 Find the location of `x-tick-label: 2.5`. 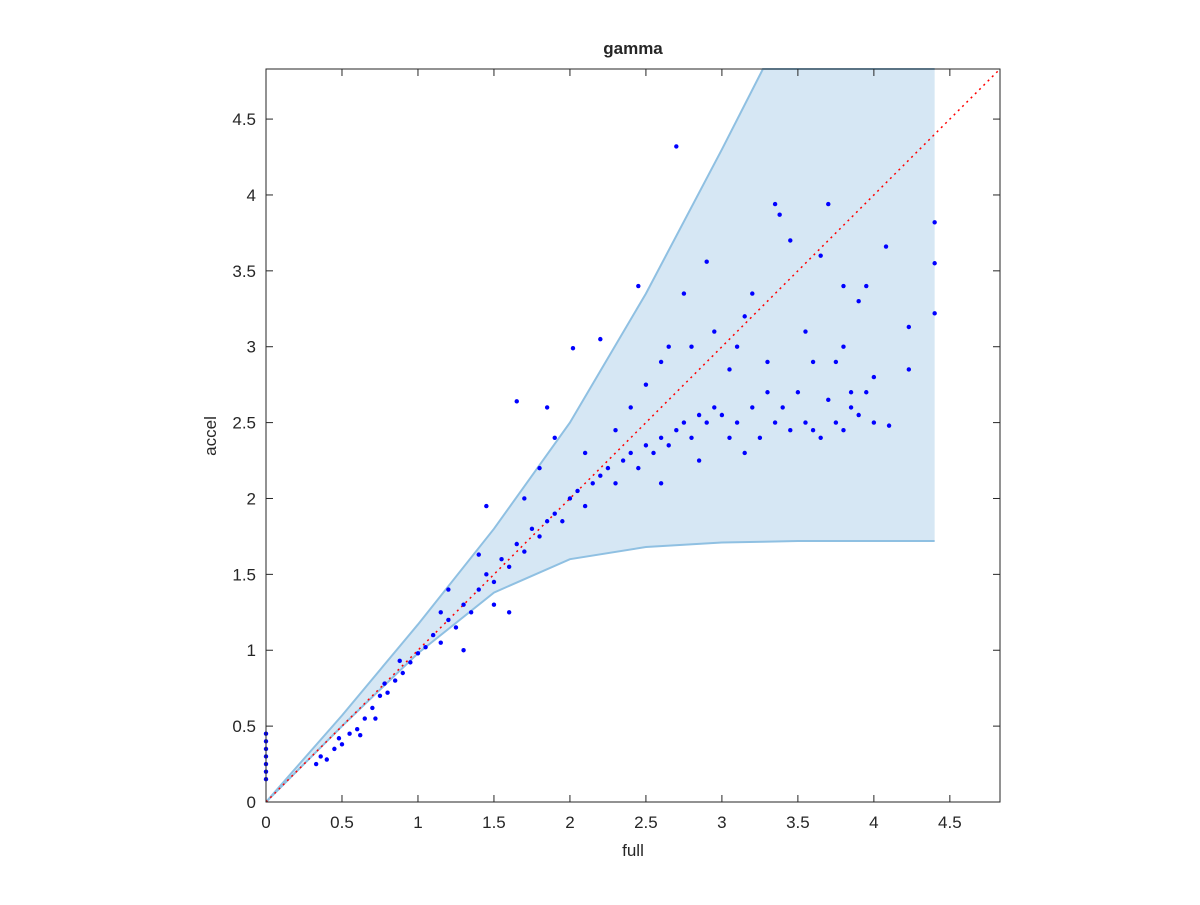

x-tick-label: 2.5 is located at coordinates (646, 822).